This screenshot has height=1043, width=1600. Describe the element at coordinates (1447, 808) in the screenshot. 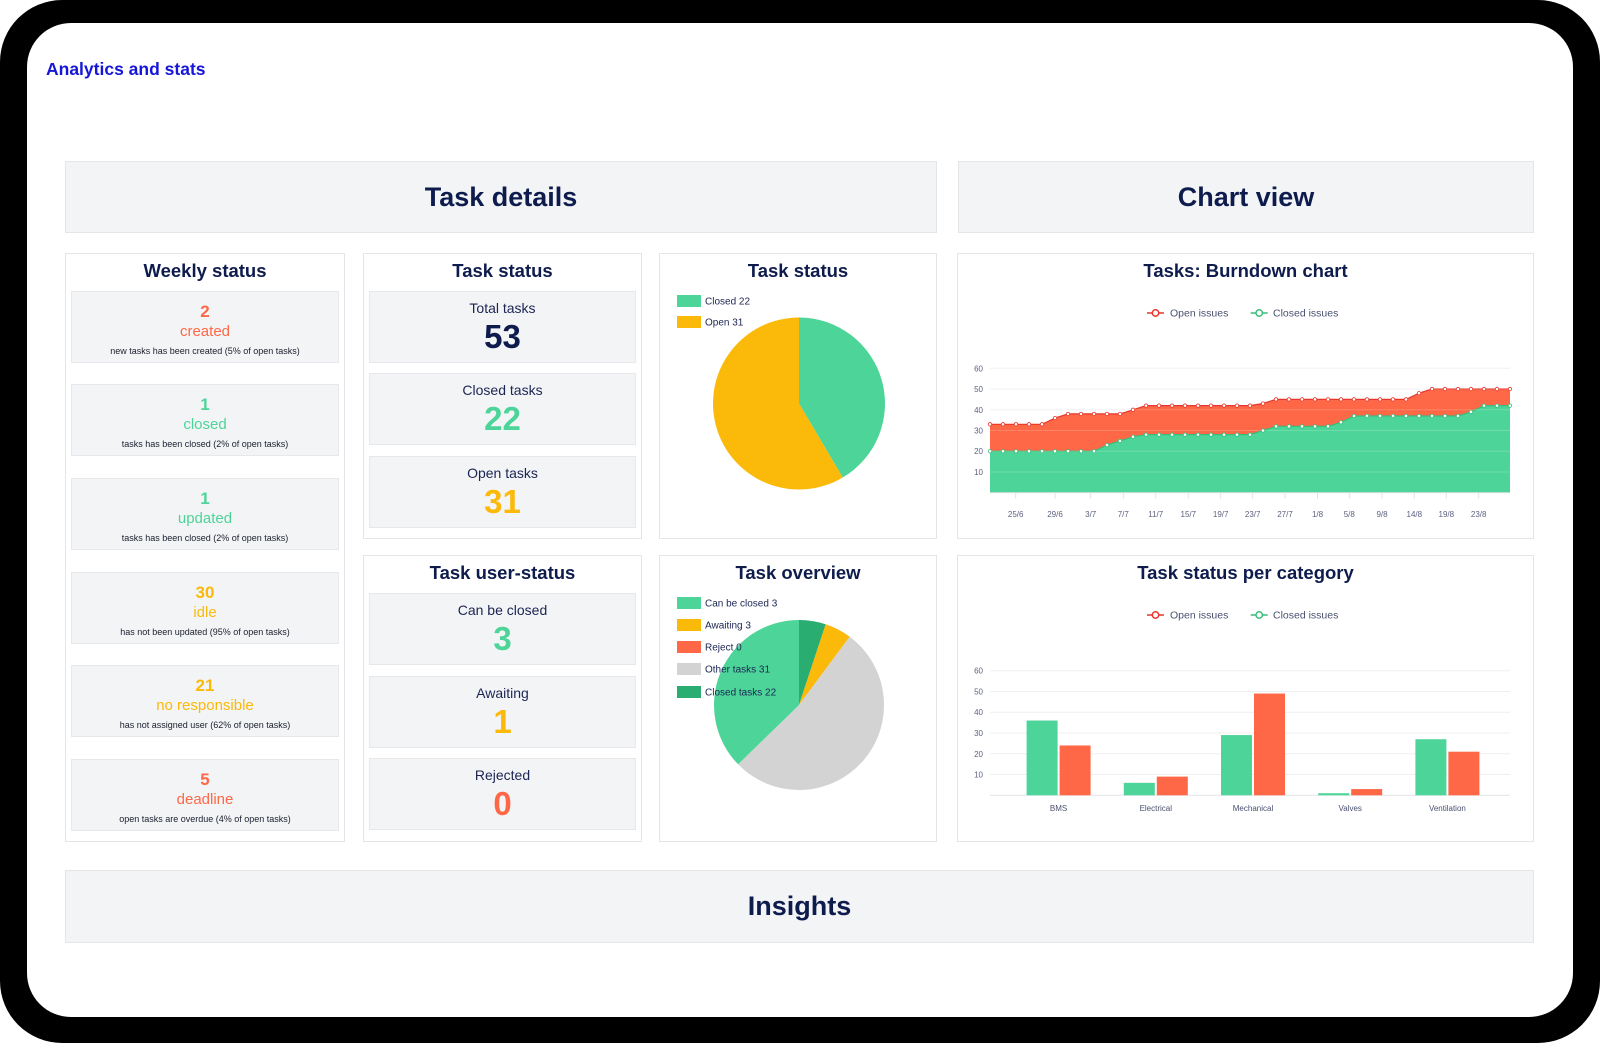

I see `category-label: Ventilation` at that location.